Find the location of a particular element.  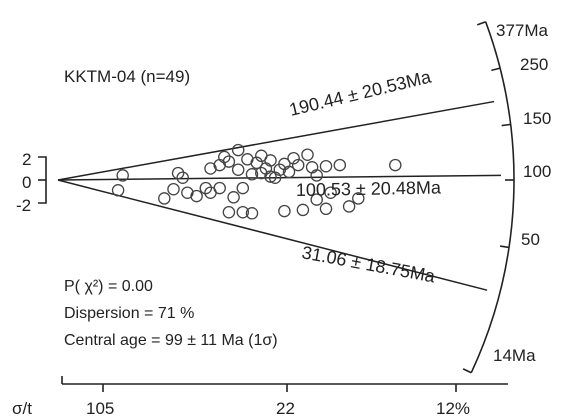

radial-tick-label: 250 is located at coordinates (534, 64).